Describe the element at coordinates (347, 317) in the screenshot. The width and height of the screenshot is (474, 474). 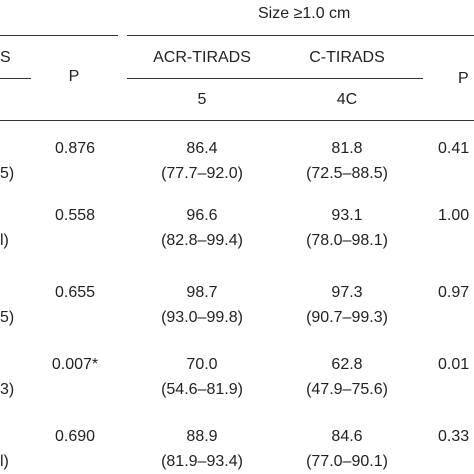
I see `c-ci: (90.7–99.3)` at that location.